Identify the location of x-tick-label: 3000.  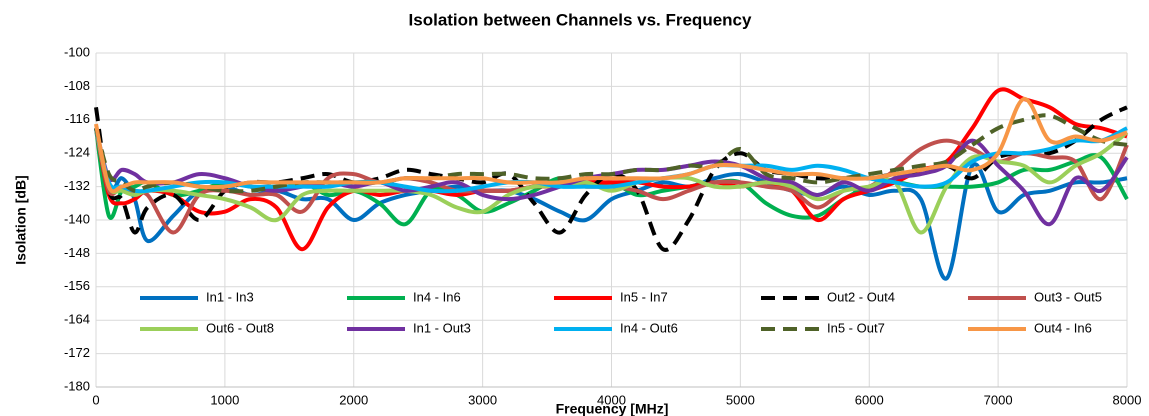
(482, 399).